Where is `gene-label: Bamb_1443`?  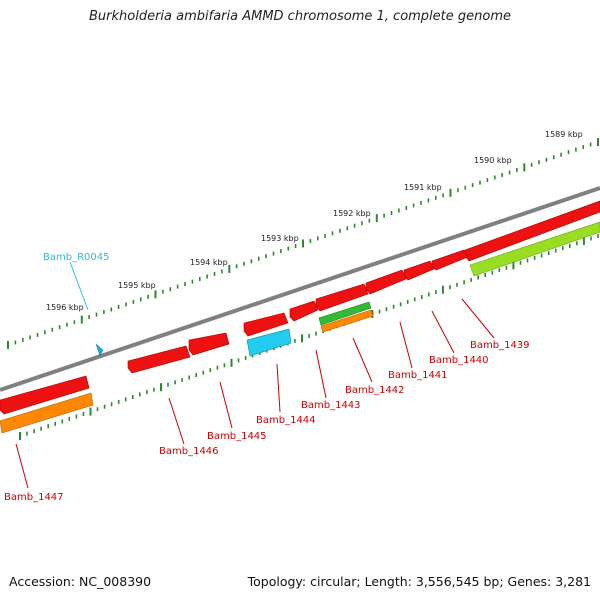 gene-label: Bamb_1443 is located at coordinates (331, 405).